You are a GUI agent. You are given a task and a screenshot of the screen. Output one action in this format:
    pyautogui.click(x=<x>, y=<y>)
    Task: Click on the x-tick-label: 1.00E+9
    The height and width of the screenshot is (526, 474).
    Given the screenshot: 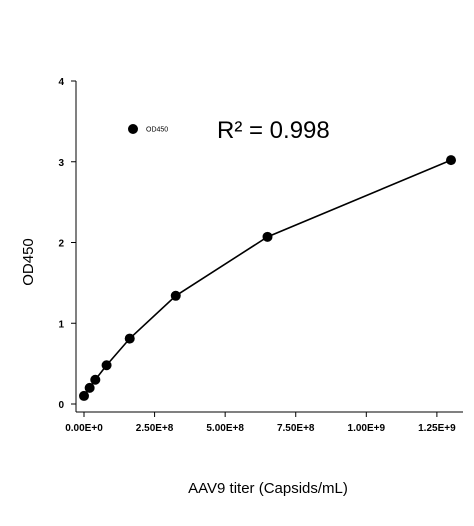 What is the action you would take?
    pyautogui.click(x=367, y=428)
    